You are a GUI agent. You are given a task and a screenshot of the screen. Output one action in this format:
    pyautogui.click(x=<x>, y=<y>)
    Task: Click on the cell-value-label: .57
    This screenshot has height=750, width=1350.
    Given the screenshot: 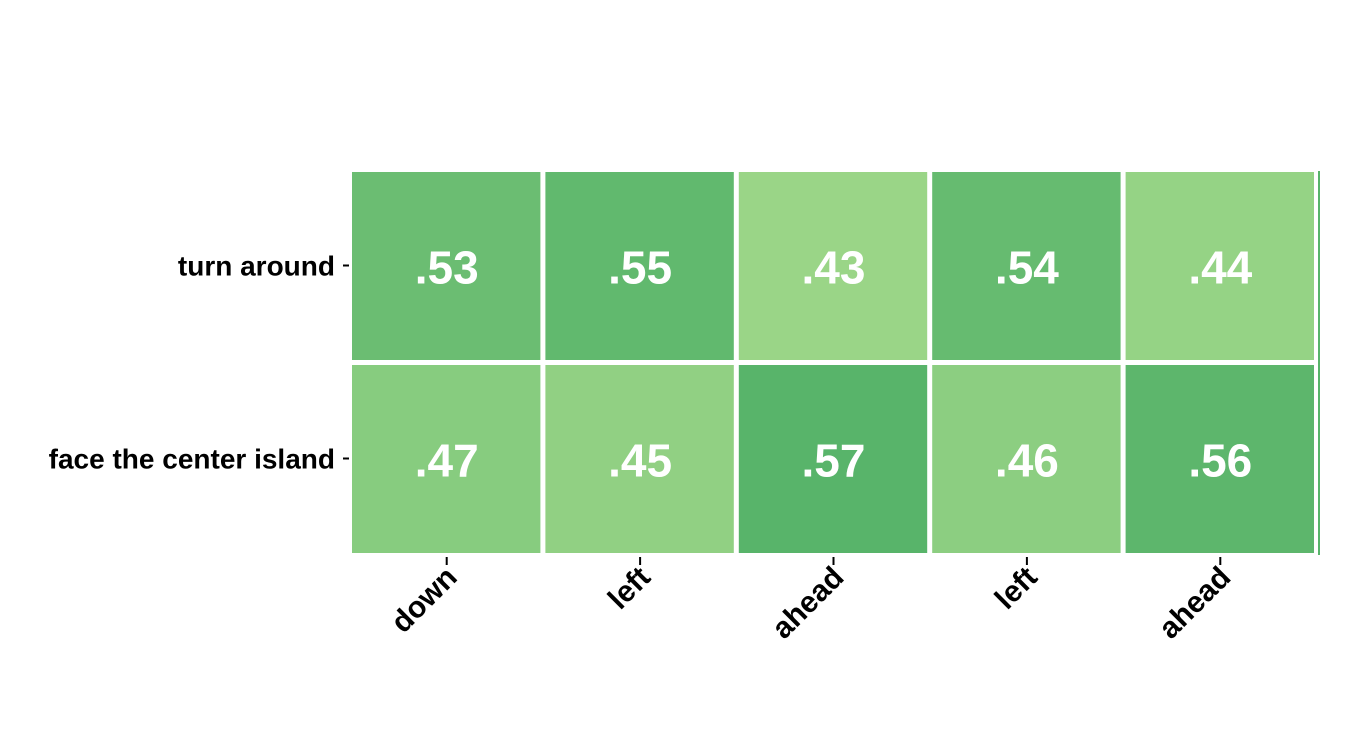 What is the action you would take?
    pyautogui.click(x=834, y=461)
    